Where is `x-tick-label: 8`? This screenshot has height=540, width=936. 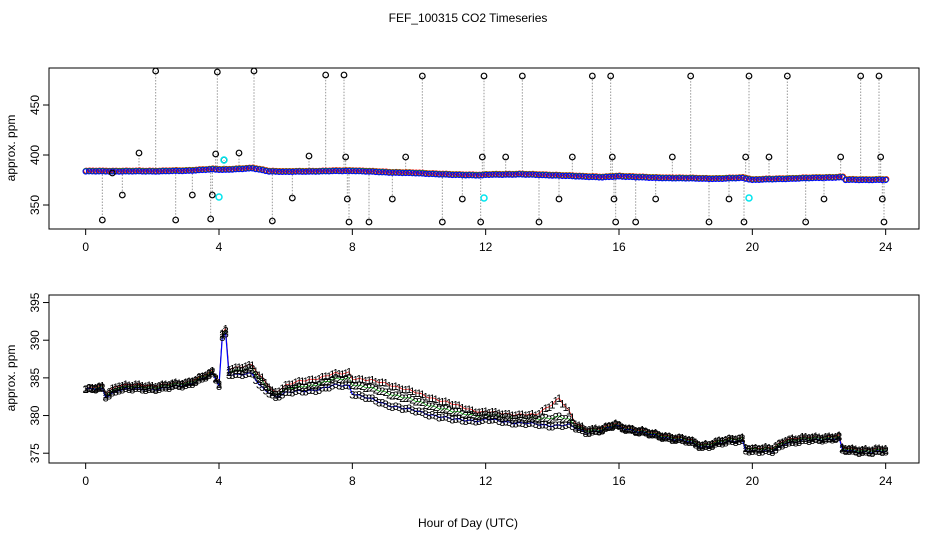 x-tick-label: 8 is located at coordinates (352, 247).